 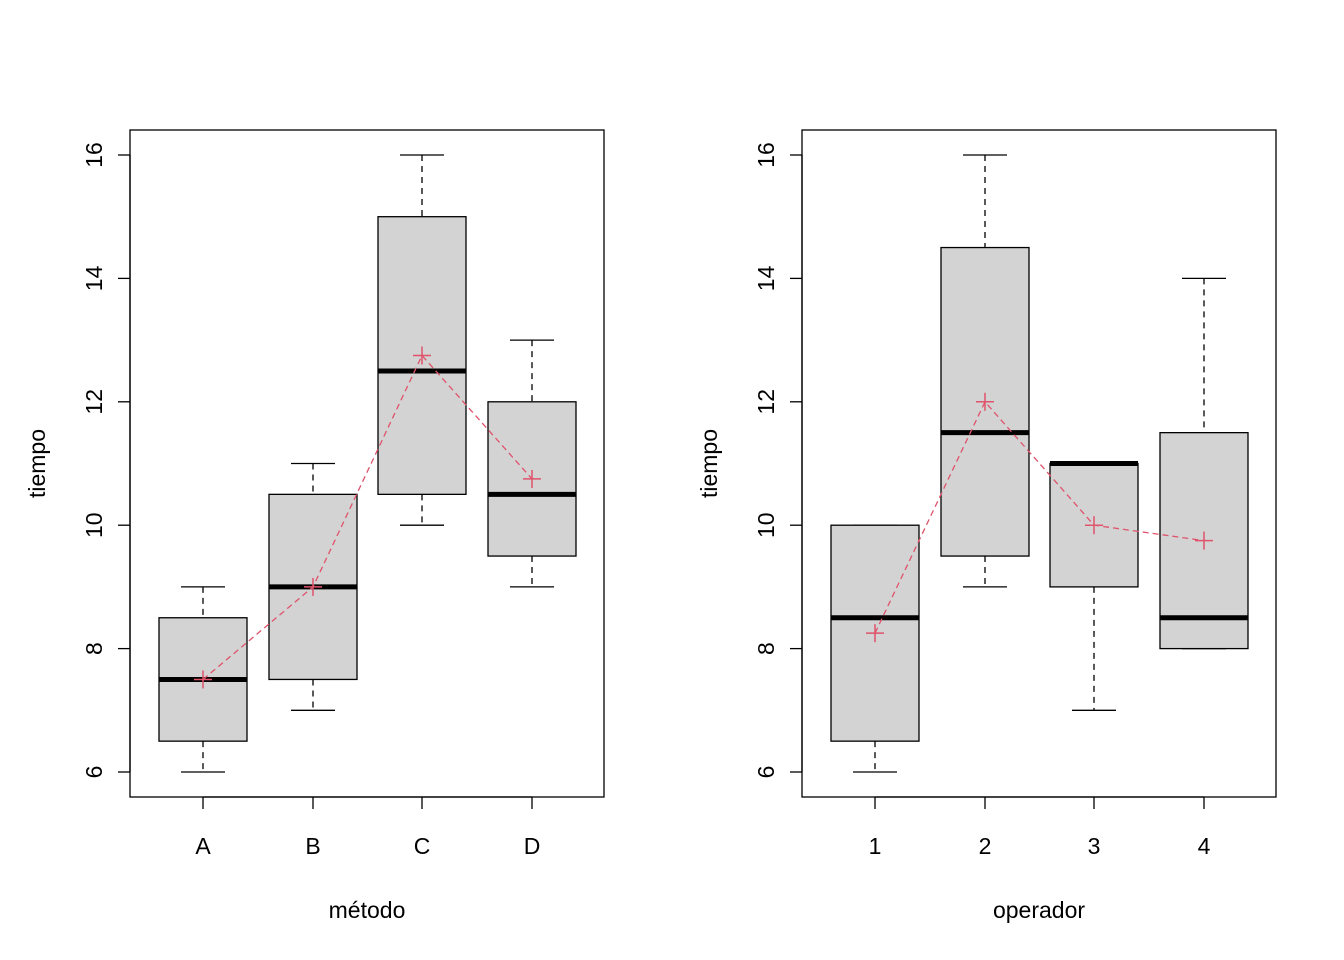 I want to click on x-tick-label: D, so click(x=532, y=846).